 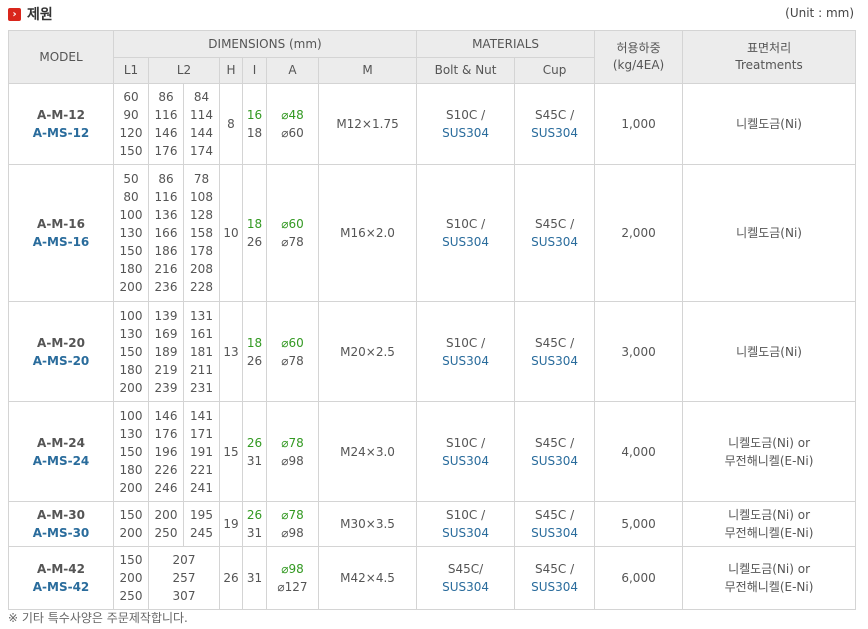 I want to click on l2-sus-cell: 131 161 181 211 231, so click(x=201, y=351).